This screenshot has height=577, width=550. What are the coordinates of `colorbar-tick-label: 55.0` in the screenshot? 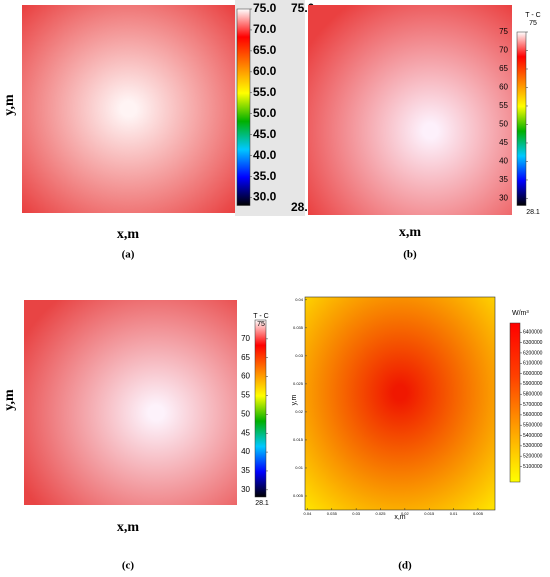 It's located at (265, 92).